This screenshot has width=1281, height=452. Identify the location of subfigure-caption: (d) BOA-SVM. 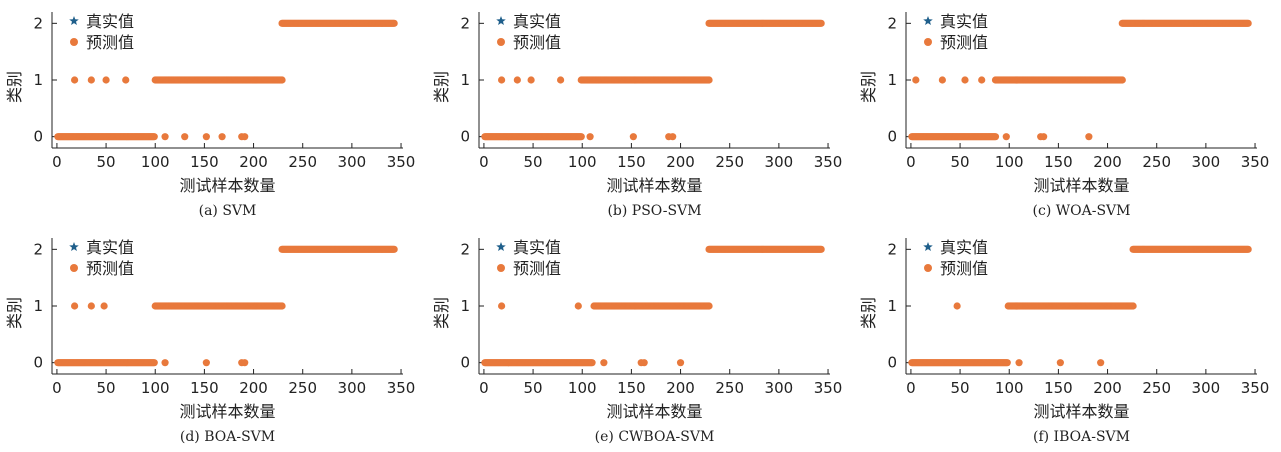
(227, 437).